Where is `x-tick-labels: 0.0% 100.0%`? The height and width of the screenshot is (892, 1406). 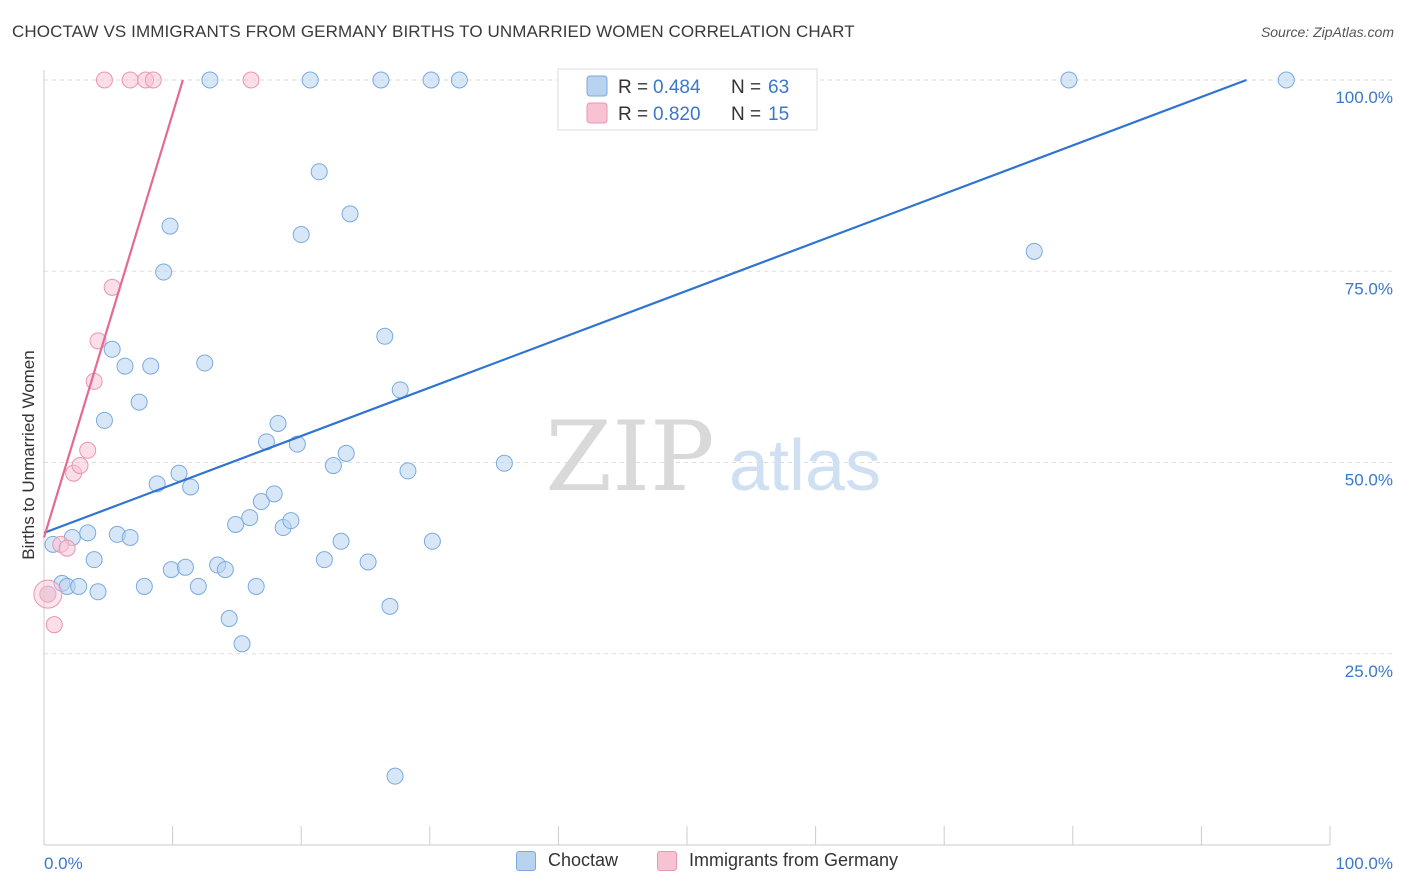
x-tick-labels: 0.0% 100.0% is located at coordinates (718, 863).